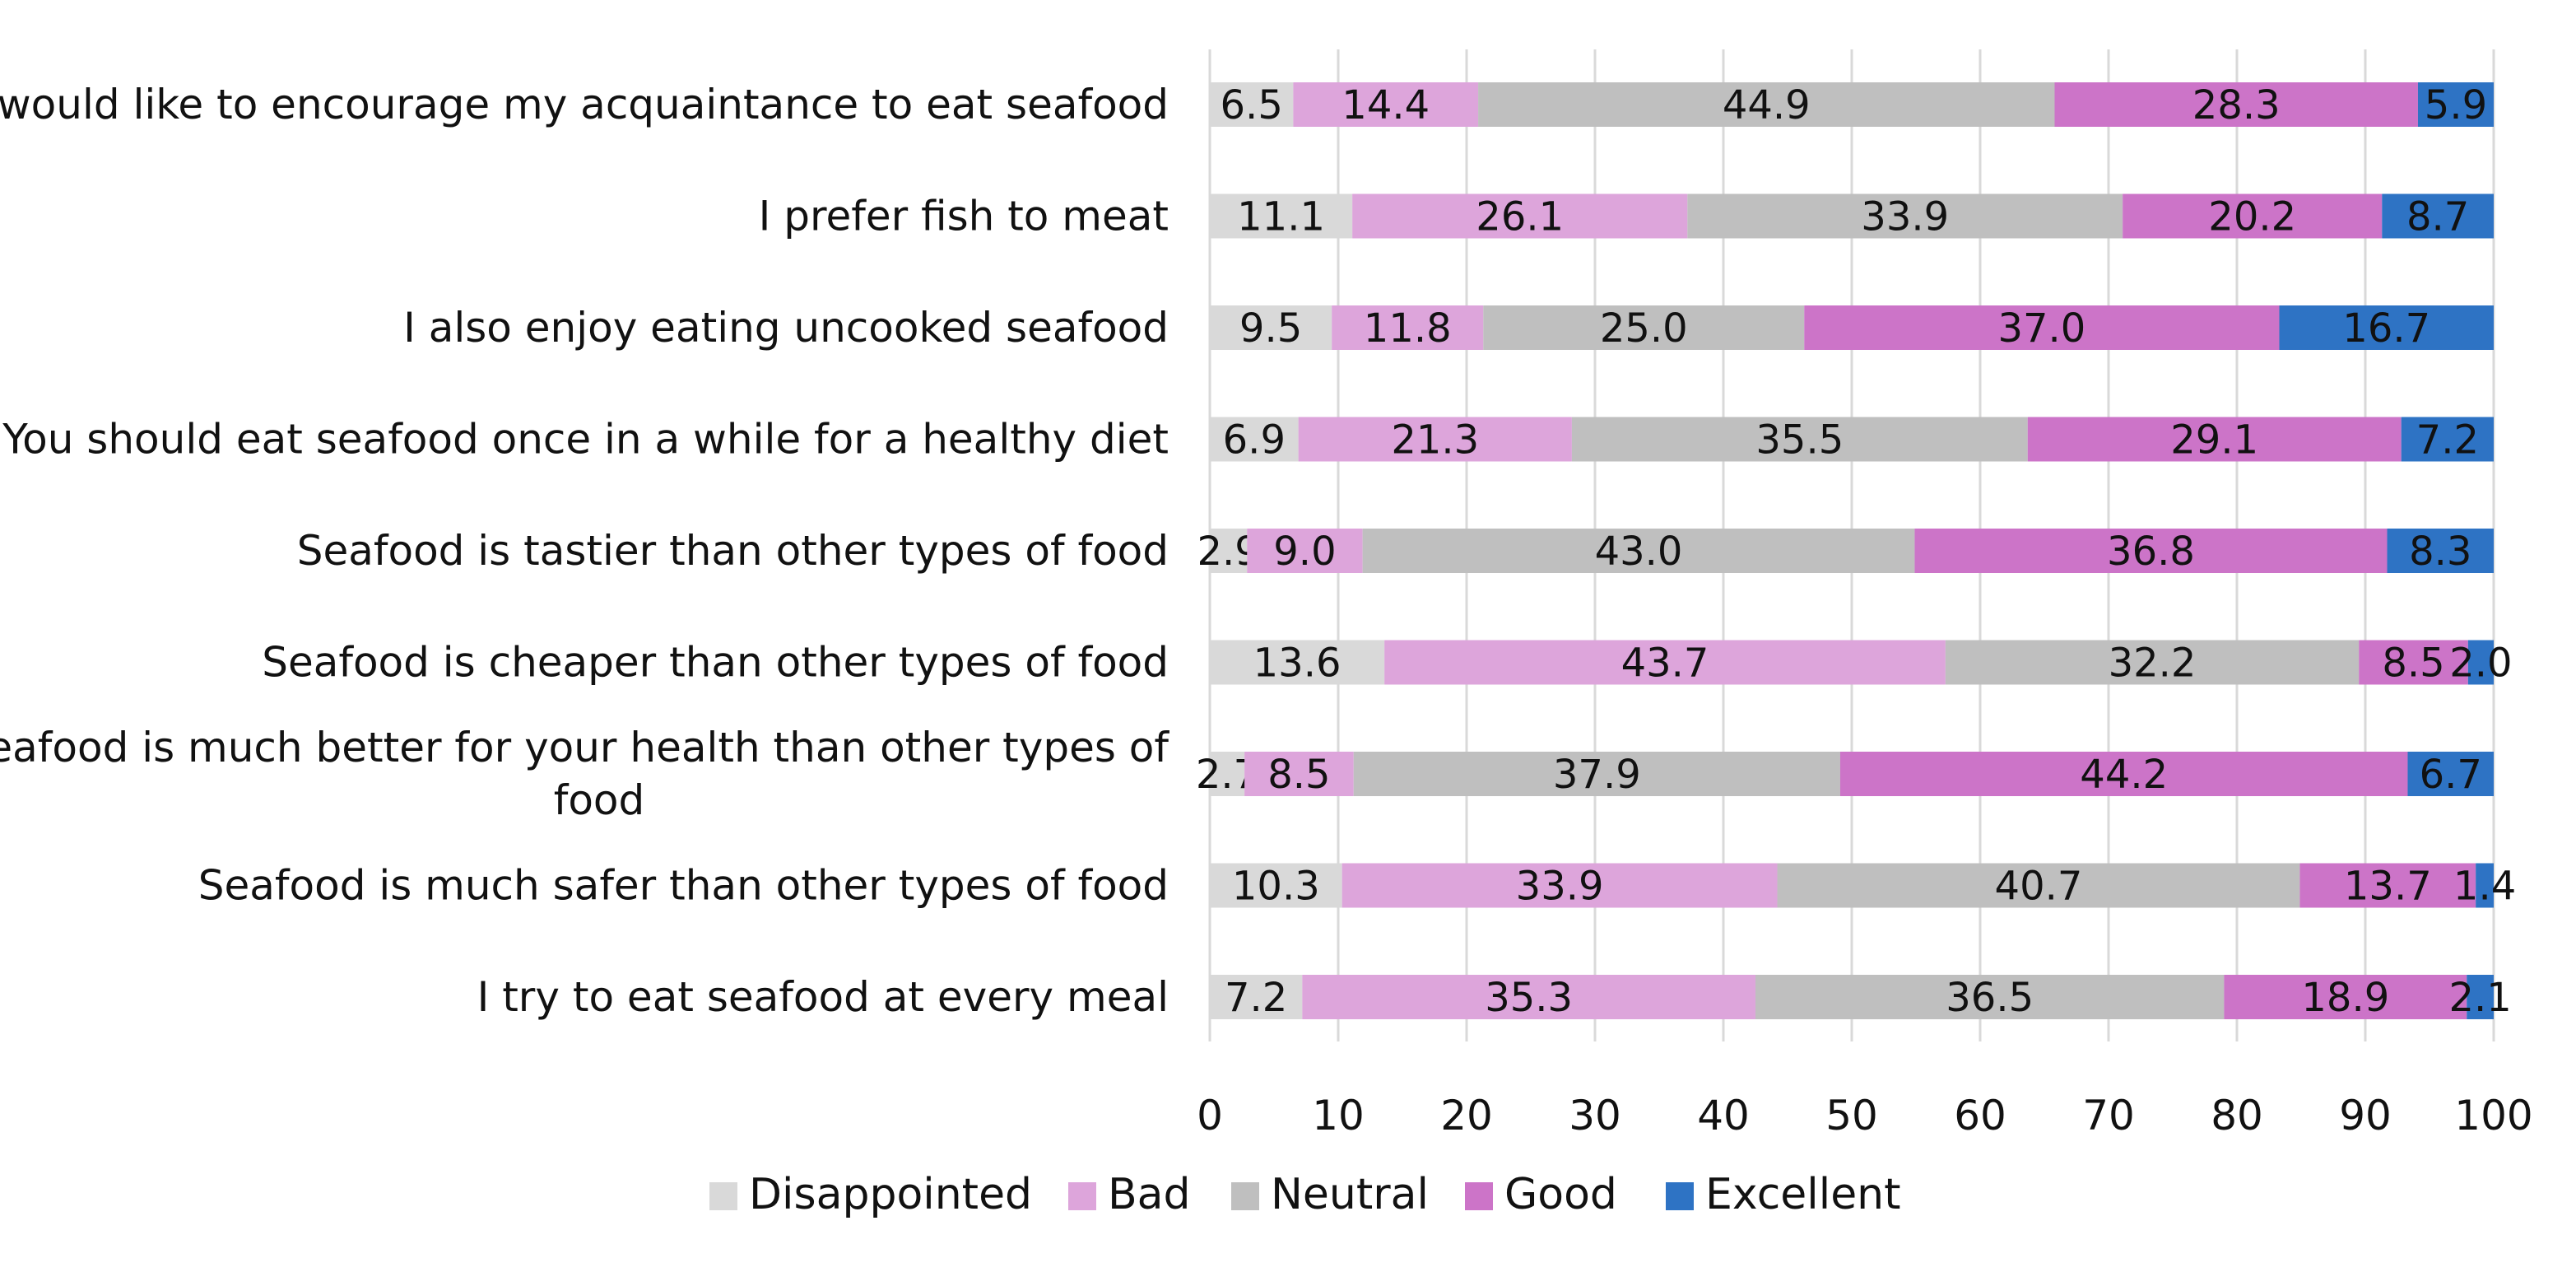 Image resolution: width=2576 pixels, height=1286 pixels. What do you see at coordinates (964, 217) in the screenshot?
I see `category-label: I prefer fish to meat` at bounding box center [964, 217].